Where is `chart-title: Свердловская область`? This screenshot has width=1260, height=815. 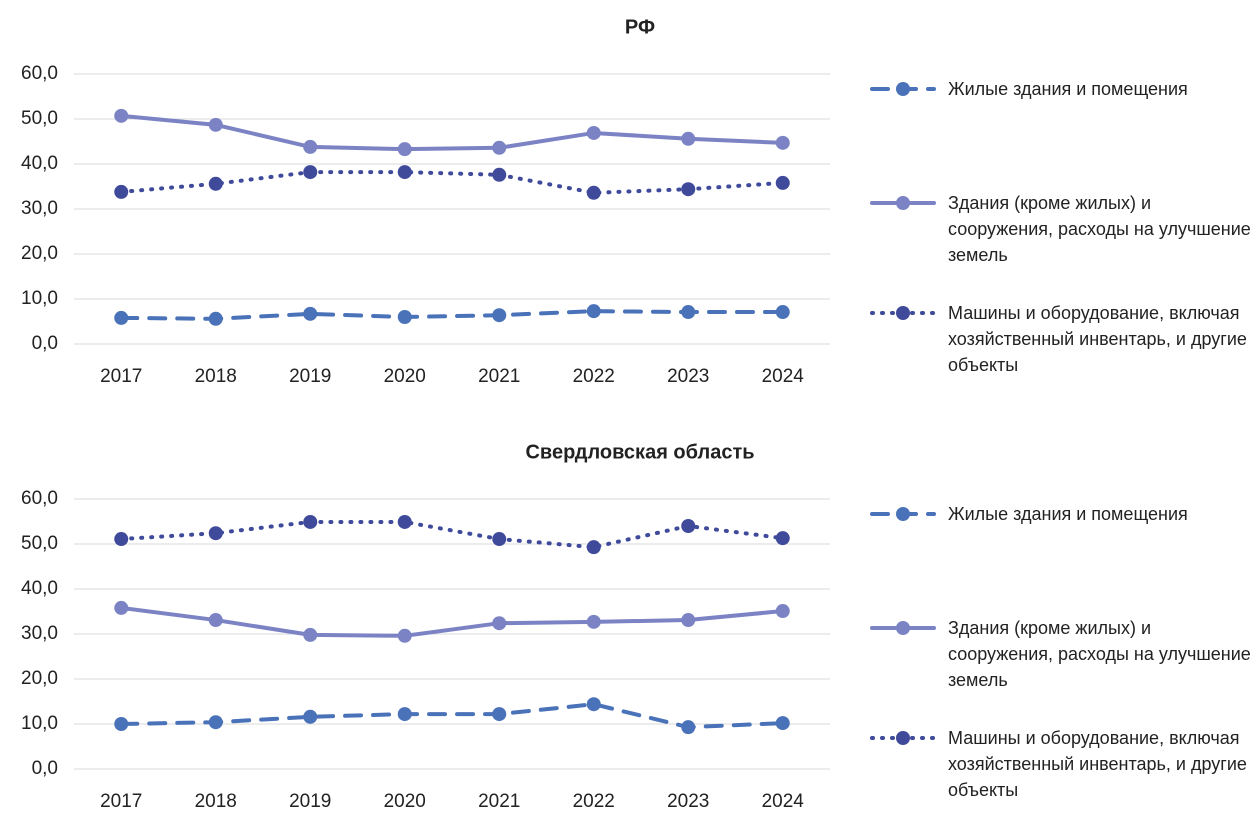 chart-title: Свердловская область is located at coordinates (639, 452).